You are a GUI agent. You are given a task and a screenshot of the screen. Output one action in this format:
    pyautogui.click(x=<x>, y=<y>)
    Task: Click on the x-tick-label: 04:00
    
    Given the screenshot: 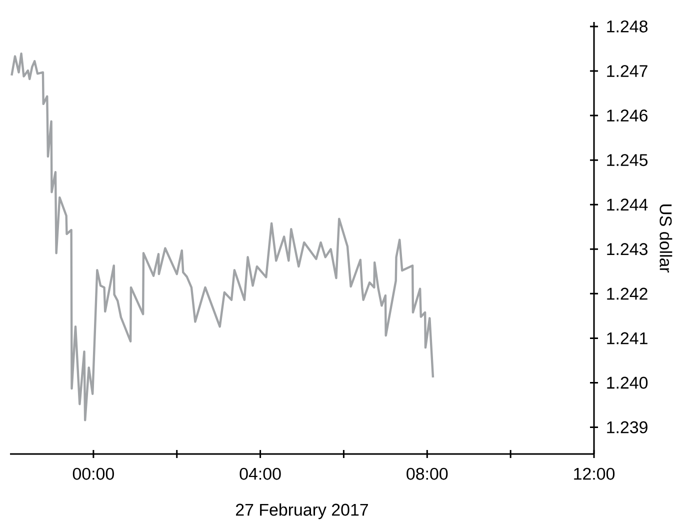 What is the action you would take?
    pyautogui.click(x=260, y=474)
    